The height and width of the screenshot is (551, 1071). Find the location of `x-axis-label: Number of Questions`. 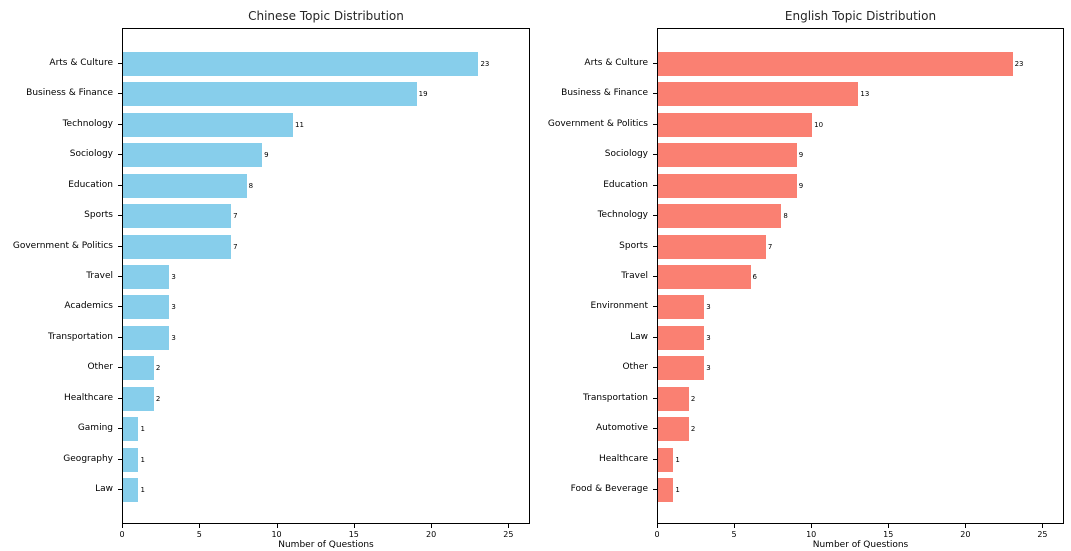

x-axis-label: Number of Questions is located at coordinates (326, 545).